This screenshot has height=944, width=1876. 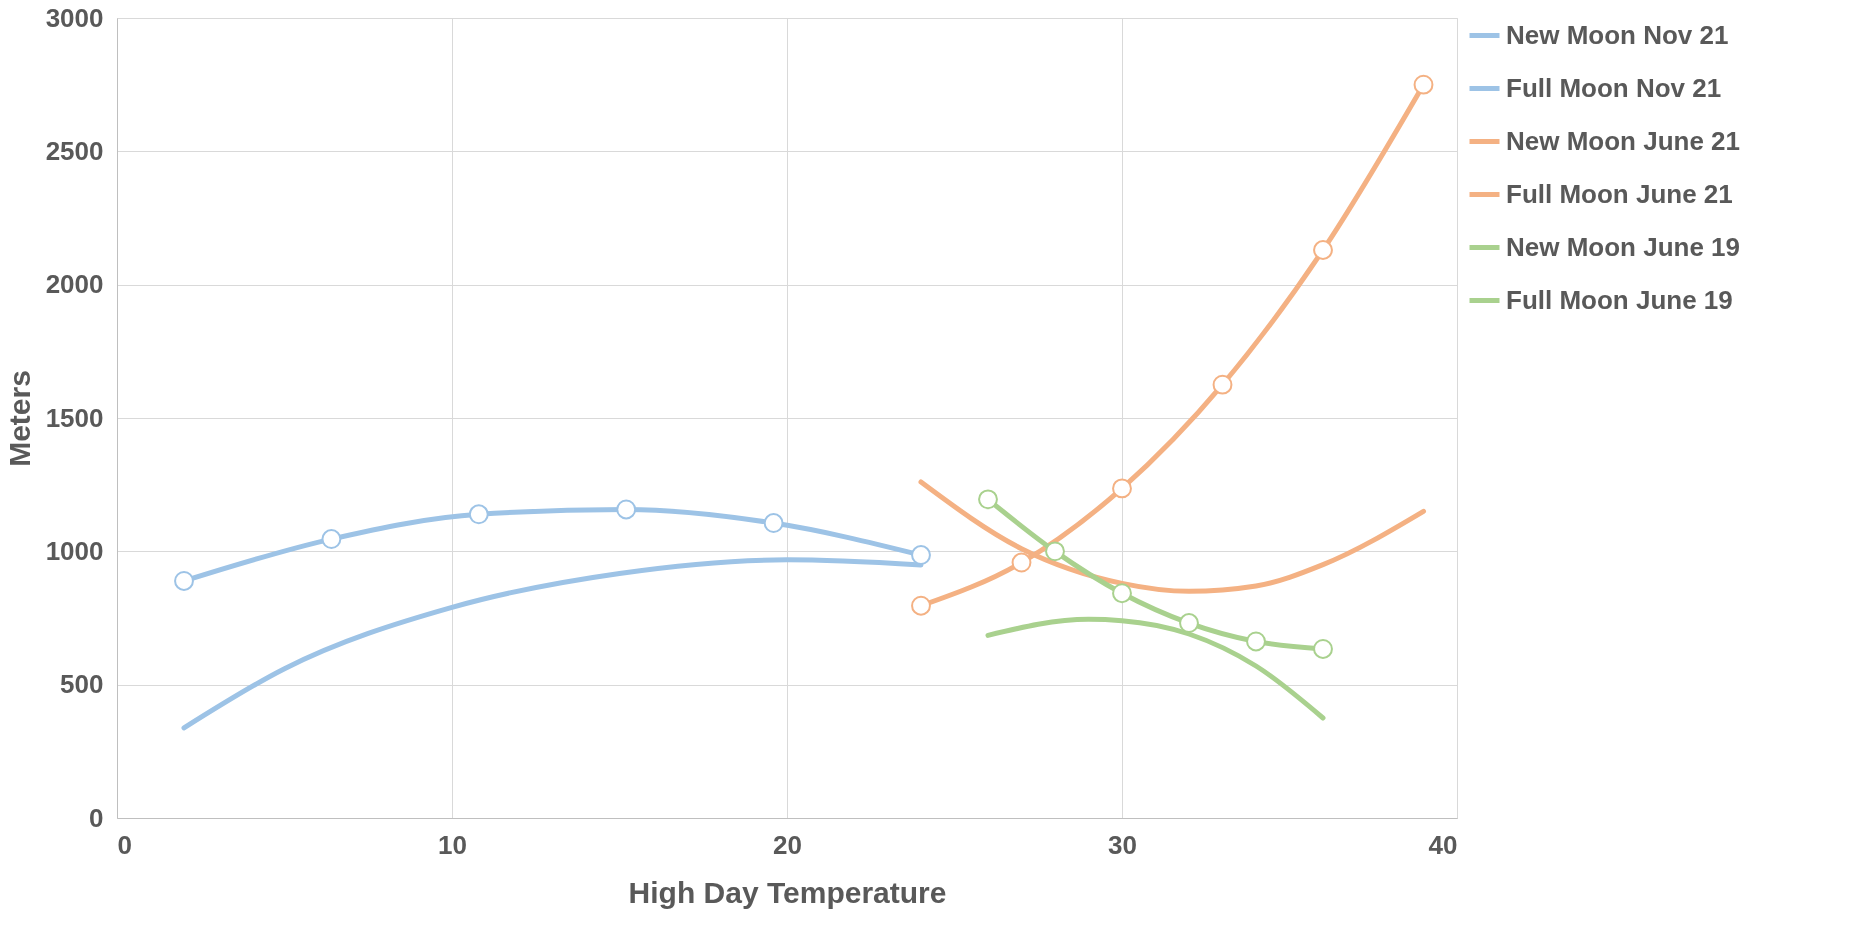 What do you see at coordinates (96, 817) in the screenshot?
I see `y-tick-label: 0` at bounding box center [96, 817].